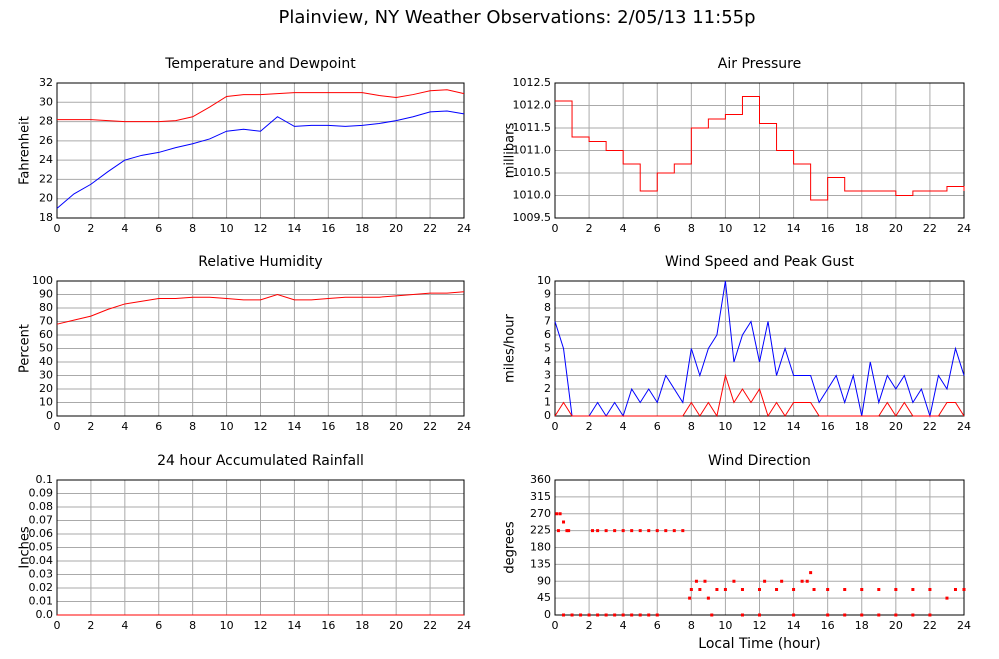  Describe the element at coordinates (46, 178) in the screenshot. I see `y-tick-label: 22` at that location.